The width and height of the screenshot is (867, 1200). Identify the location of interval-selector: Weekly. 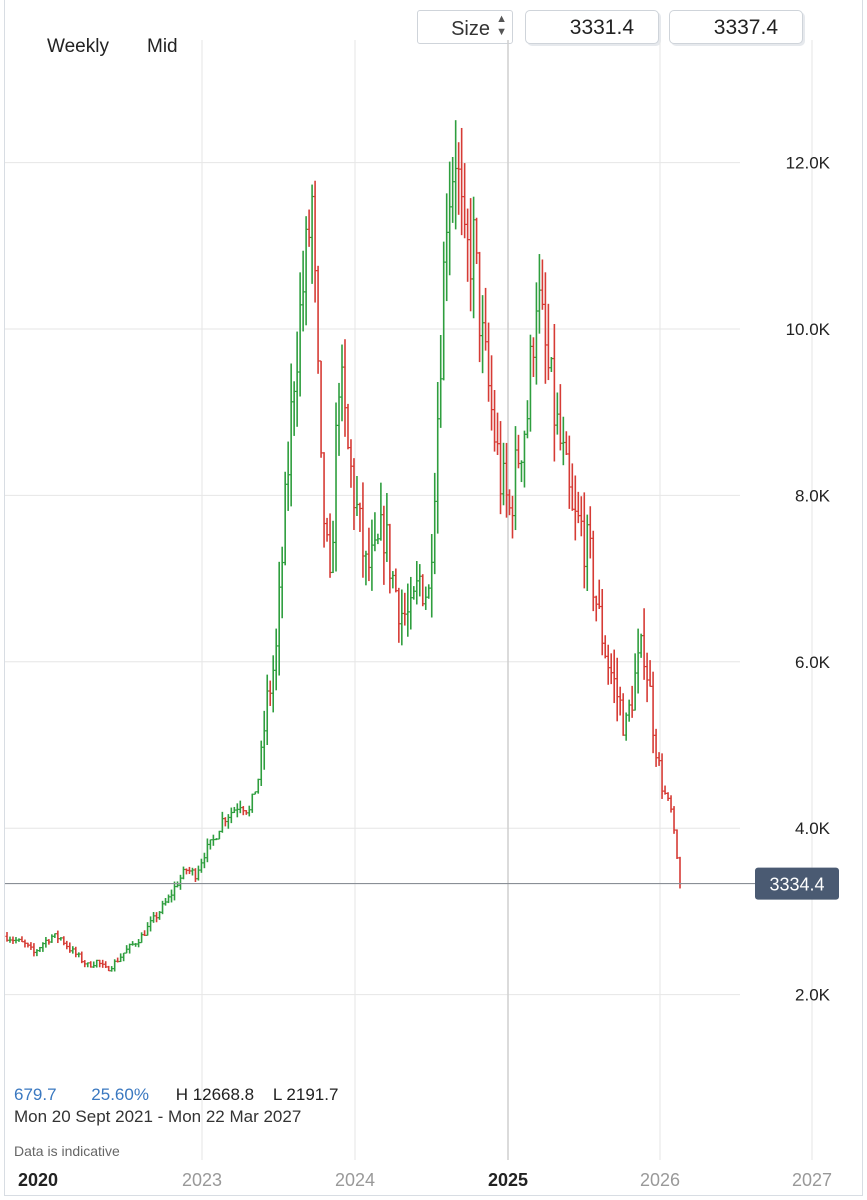
(78, 46).